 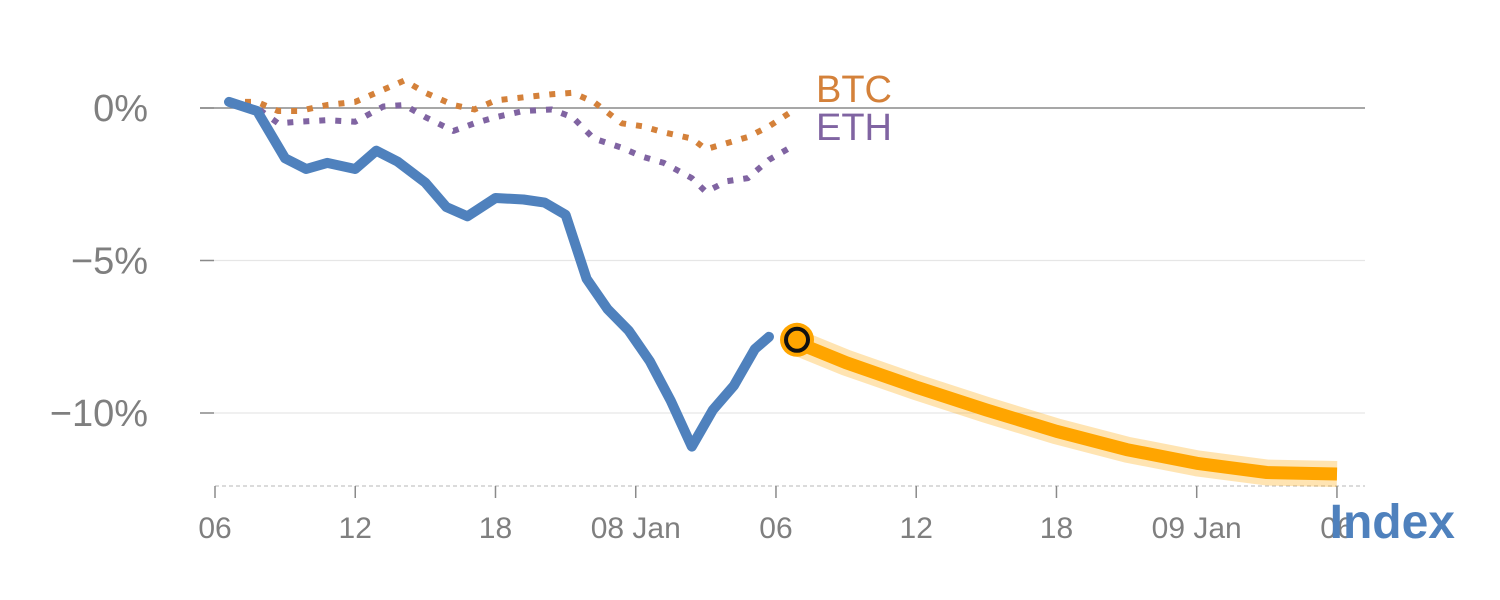 I want to click on y-axis-ticks: 0% −5% −10%, so click(x=132, y=261).